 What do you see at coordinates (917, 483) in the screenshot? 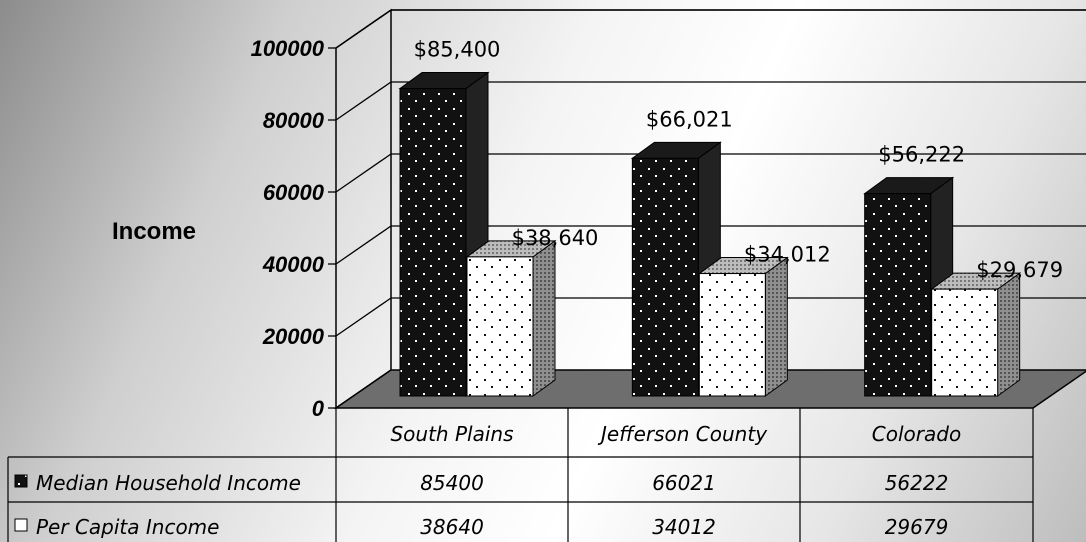
I see `table-cell: 56222` at bounding box center [917, 483].